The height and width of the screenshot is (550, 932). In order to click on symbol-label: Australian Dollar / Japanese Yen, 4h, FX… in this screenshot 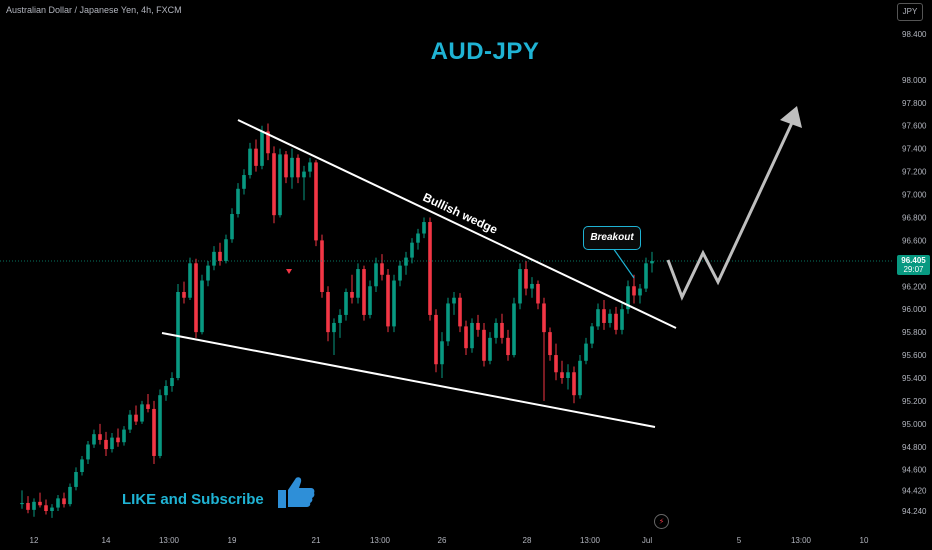, I will do `click(94, 10)`.